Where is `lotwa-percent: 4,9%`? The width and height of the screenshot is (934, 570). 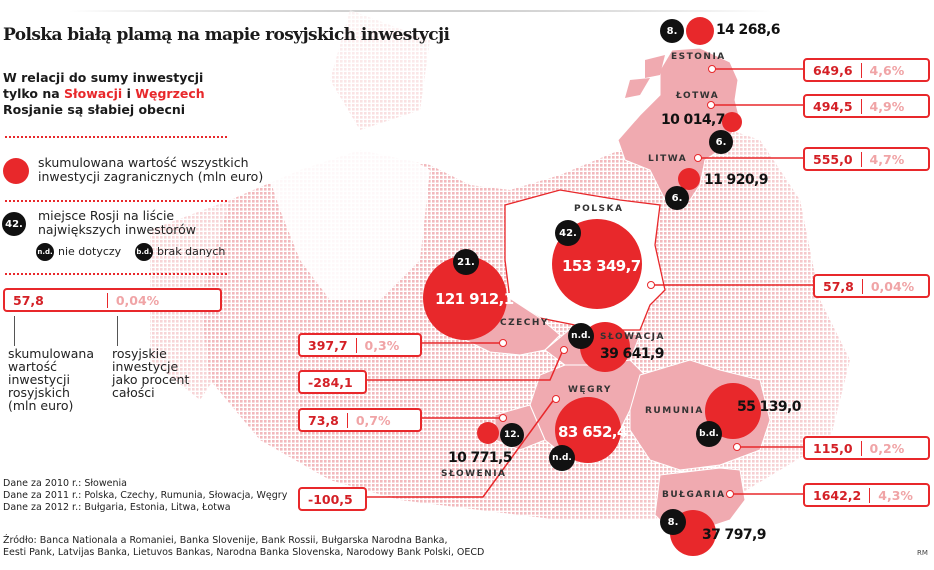 lotwa-percent: 4,9% is located at coordinates (887, 106).